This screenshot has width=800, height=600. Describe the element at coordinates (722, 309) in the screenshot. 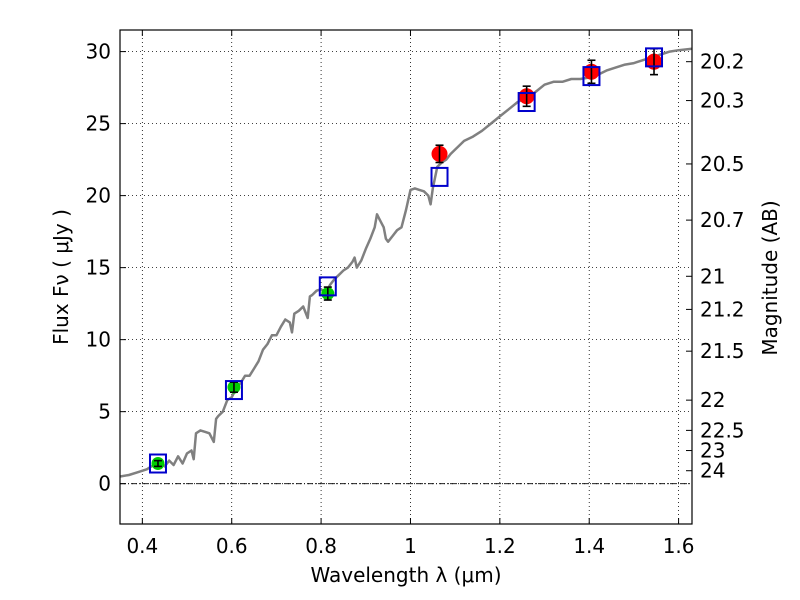

I see `right-tick-label: 21.2` at that location.